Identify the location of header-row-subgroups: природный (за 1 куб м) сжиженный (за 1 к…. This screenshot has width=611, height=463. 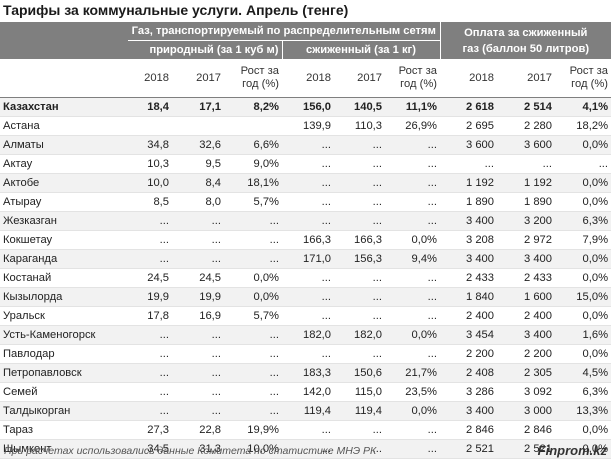
(305, 49).